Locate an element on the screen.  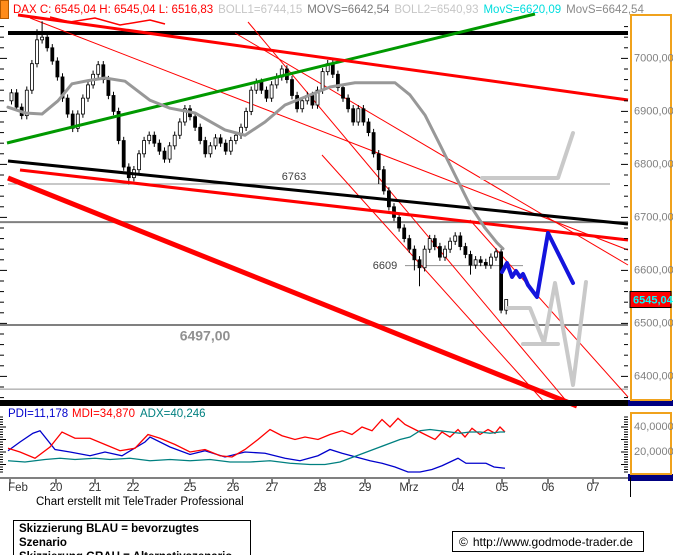
copyright-icon: © is located at coordinates (463, 541).